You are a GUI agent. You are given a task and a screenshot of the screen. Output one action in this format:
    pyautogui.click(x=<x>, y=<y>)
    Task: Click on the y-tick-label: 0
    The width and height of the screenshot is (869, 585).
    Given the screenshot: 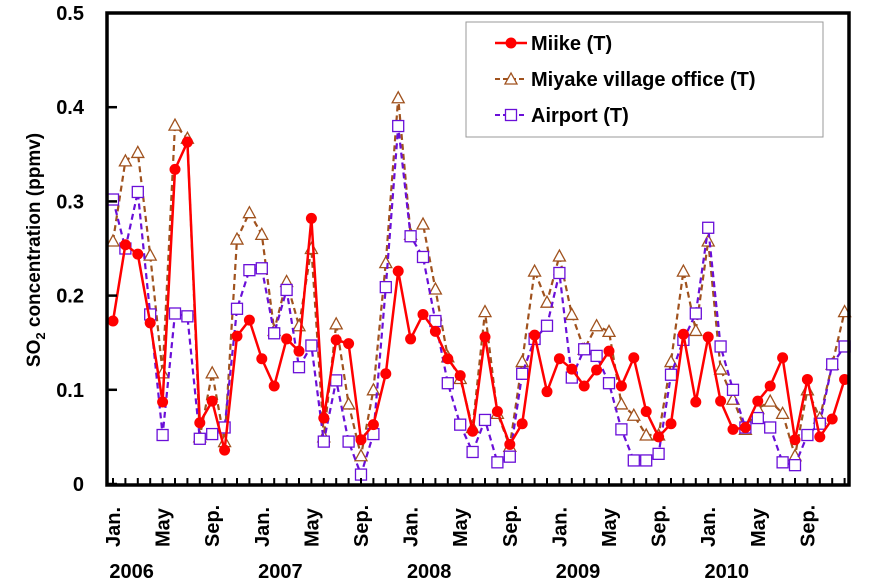 What is the action you would take?
    pyautogui.click(x=78, y=485)
    